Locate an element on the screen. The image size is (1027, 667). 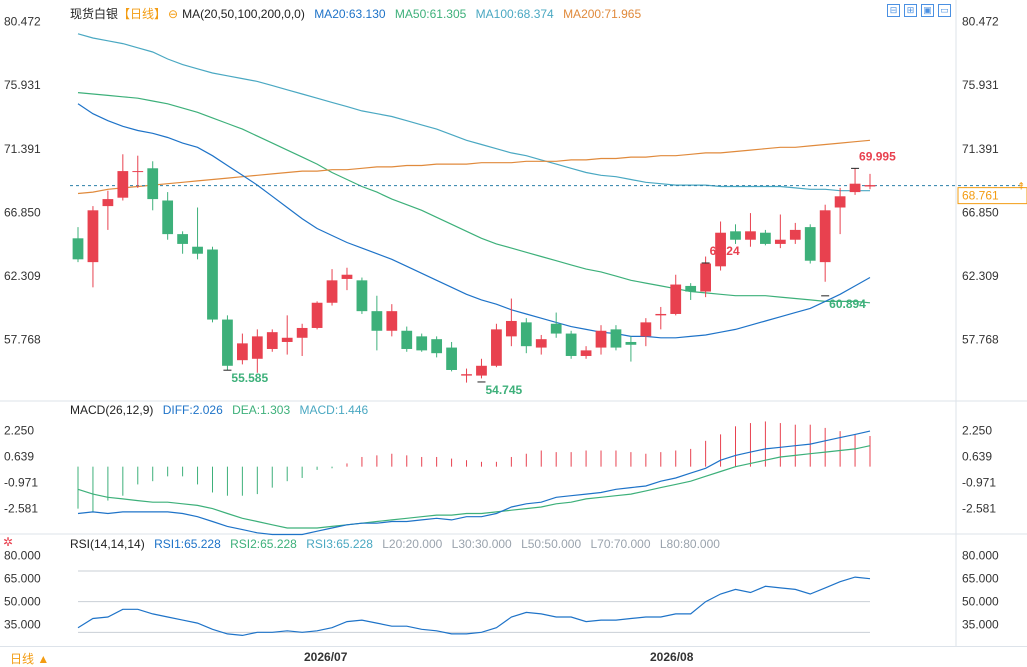
circle-minus-icon: ⊖ is located at coordinates (173, 14).